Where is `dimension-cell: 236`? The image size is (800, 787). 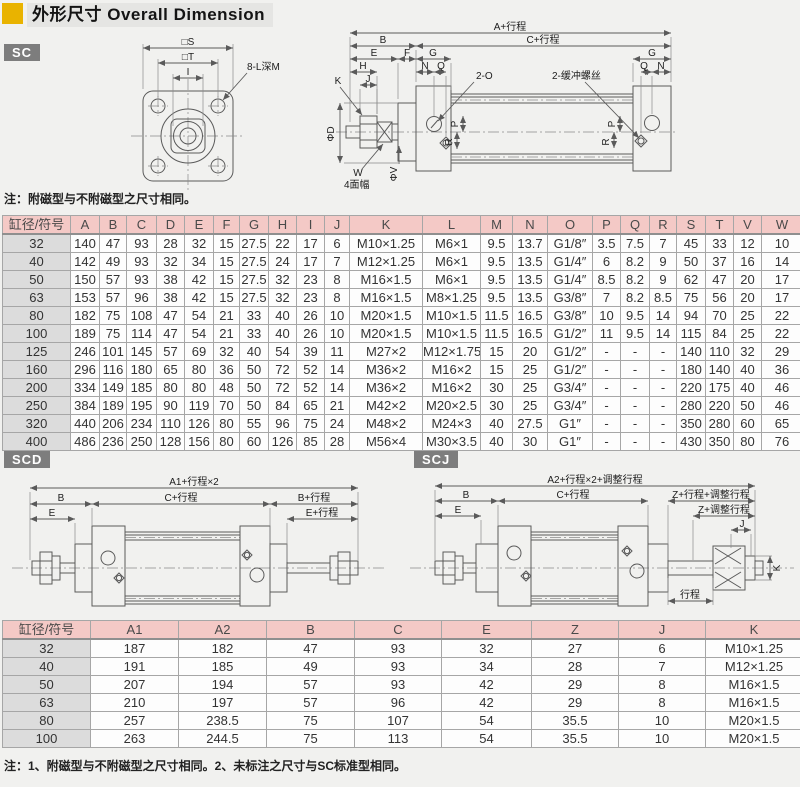 dimension-cell: 236 is located at coordinates (113, 441).